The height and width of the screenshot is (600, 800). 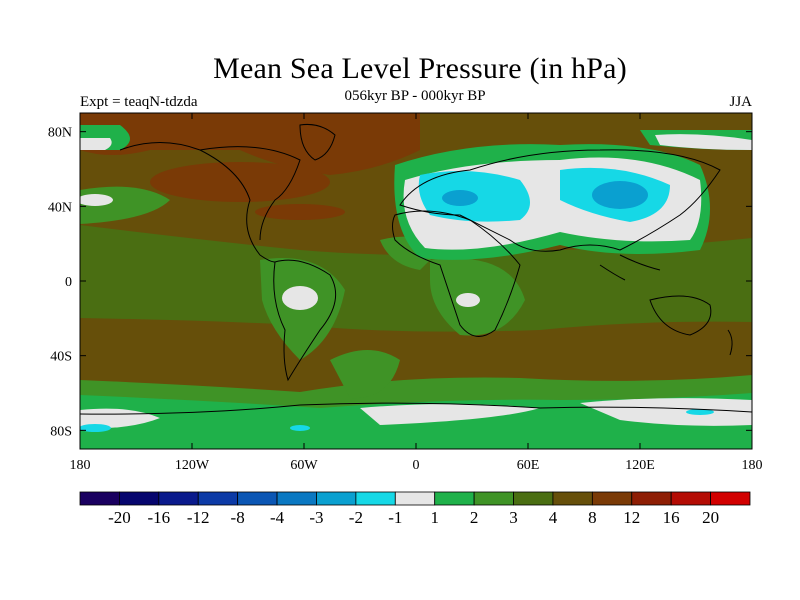 What do you see at coordinates (96, 200) in the screenshot?
I see `pacific-white` at bounding box center [96, 200].